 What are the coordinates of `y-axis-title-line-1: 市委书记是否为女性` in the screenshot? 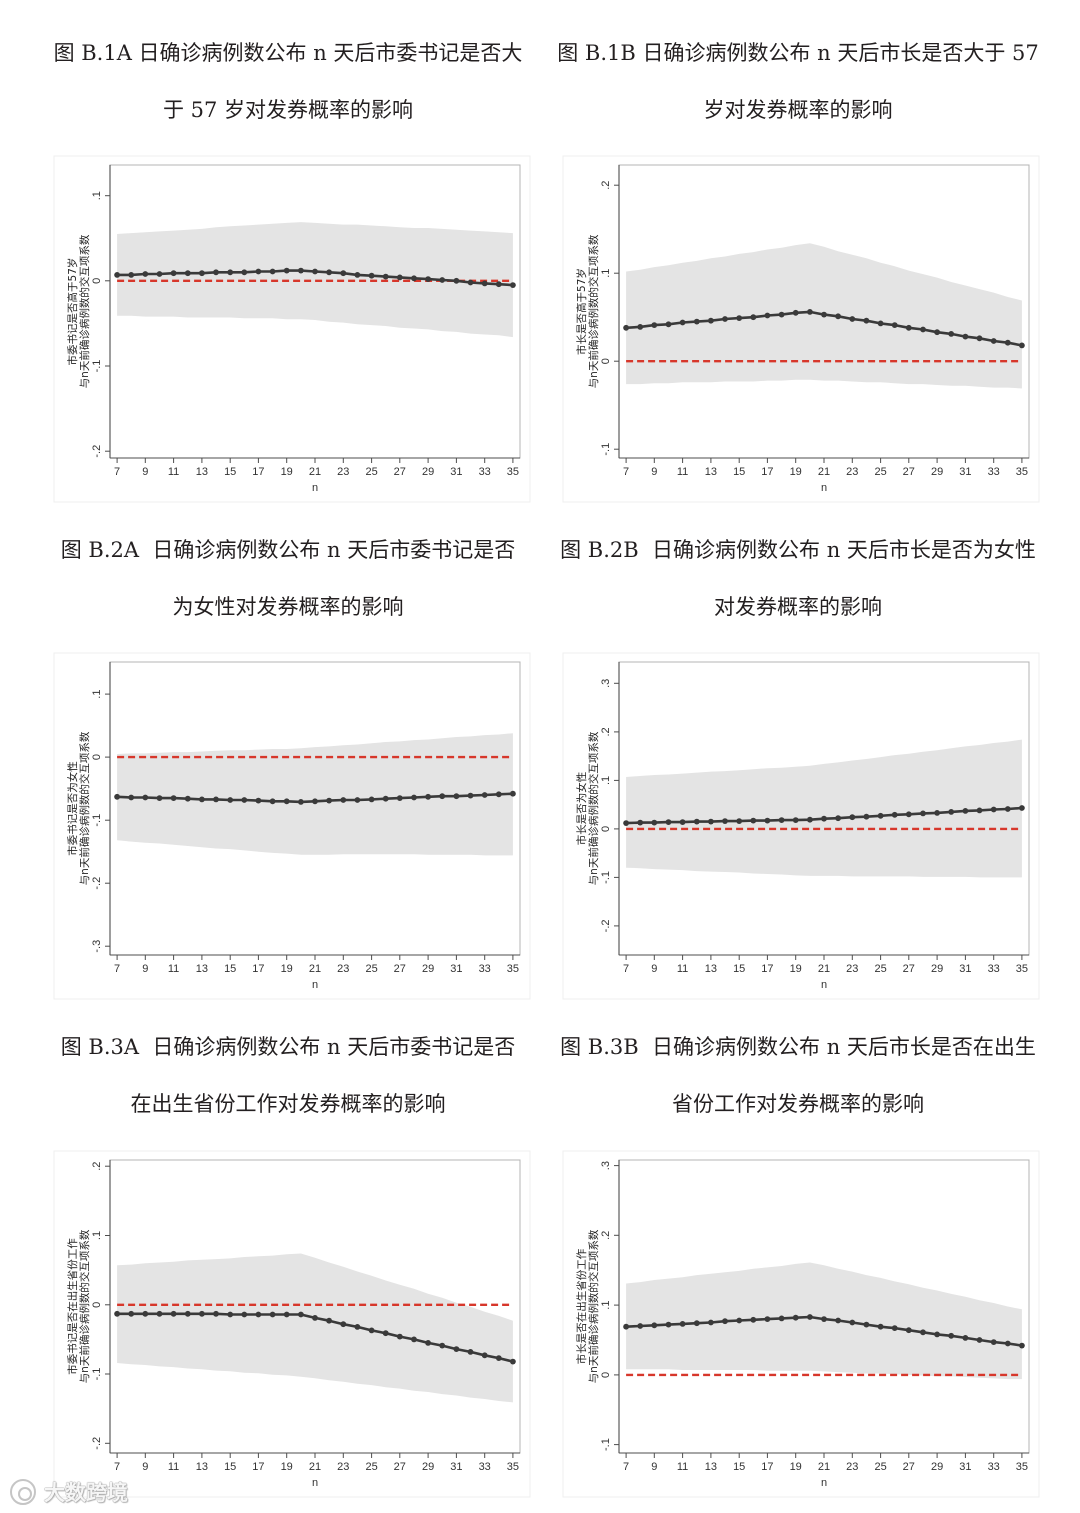 It's located at (72, 808).